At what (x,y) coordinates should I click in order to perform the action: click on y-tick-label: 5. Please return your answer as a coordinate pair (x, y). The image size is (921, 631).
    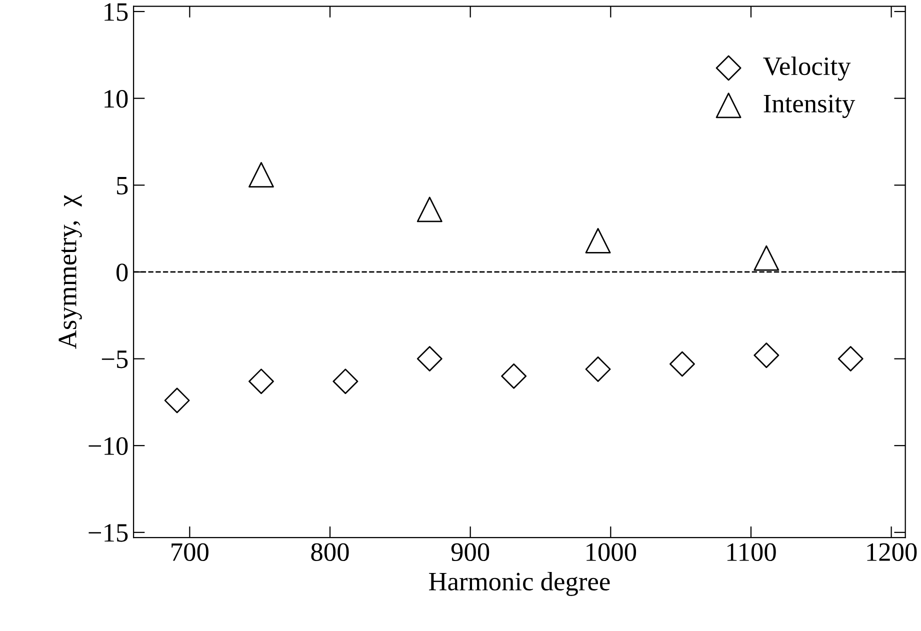
    Looking at the image, I should click on (122, 186).